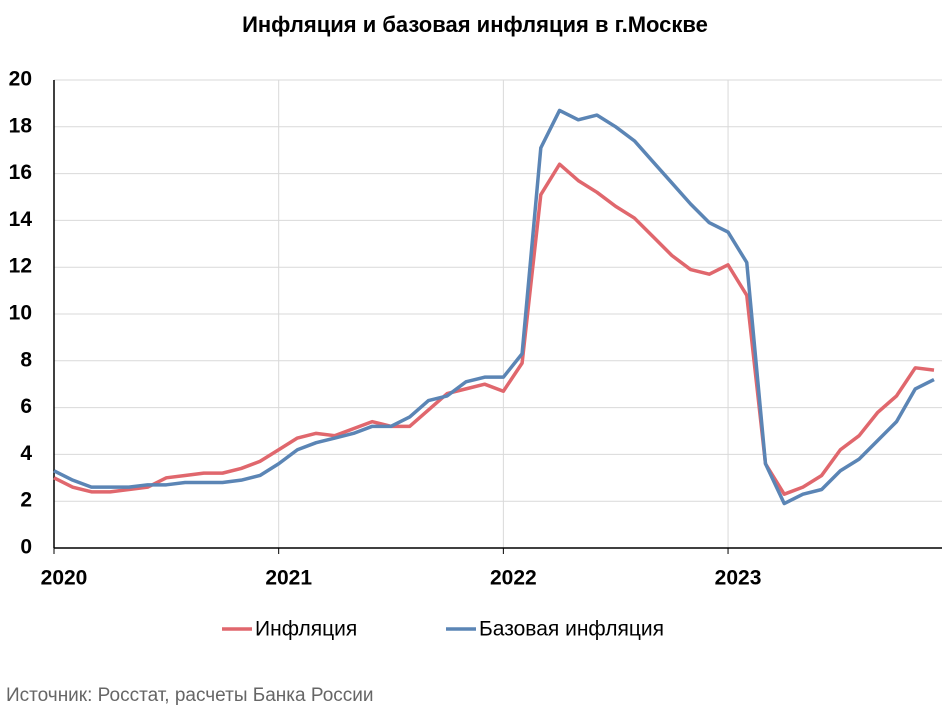 The image size is (950, 712). Describe the element at coordinates (26, 500) in the screenshot. I see `y-tick-label: 2` at that location.